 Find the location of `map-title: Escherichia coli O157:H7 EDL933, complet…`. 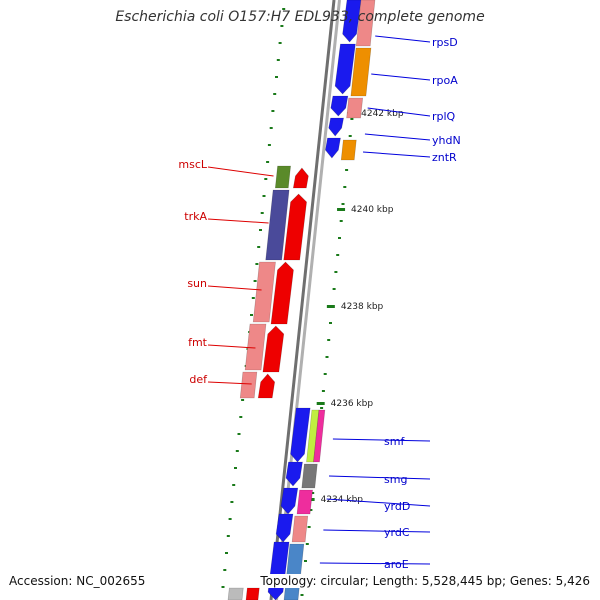

map-title: Escherichia coli O157:H7 EDL933, complet… is located at coordinates (300, 17).